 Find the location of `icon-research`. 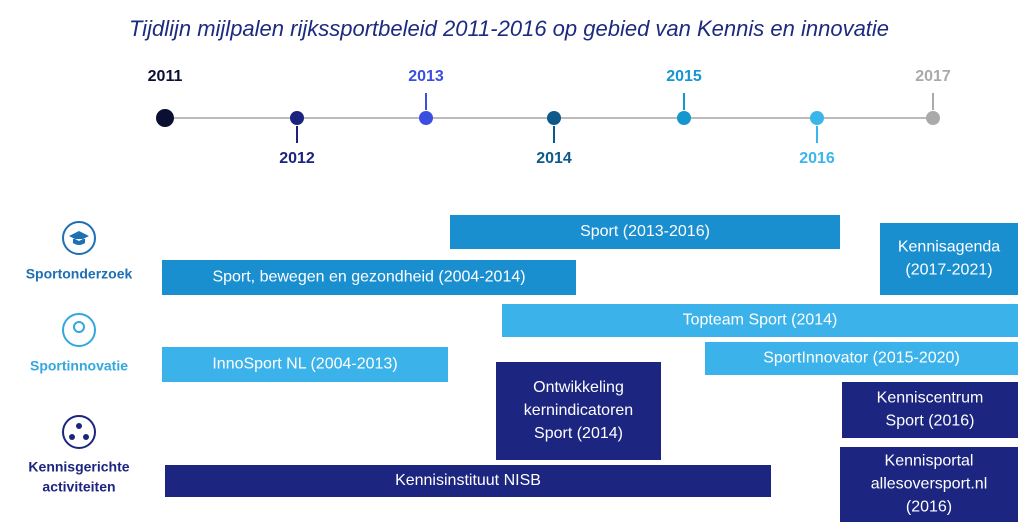

icon-research is located at coordinates (79, 238).